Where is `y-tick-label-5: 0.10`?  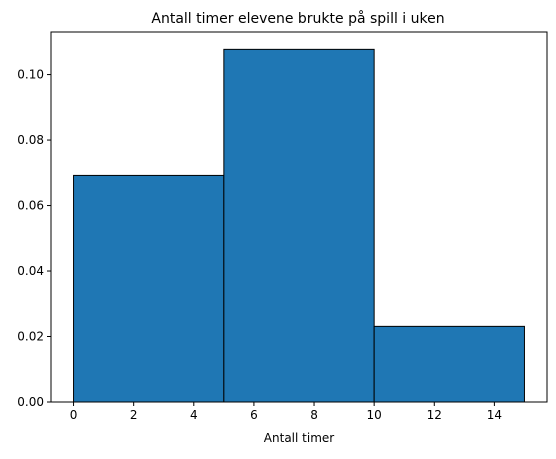
y-tick-label-5: 0.10 is located at coordinates (30, 75).